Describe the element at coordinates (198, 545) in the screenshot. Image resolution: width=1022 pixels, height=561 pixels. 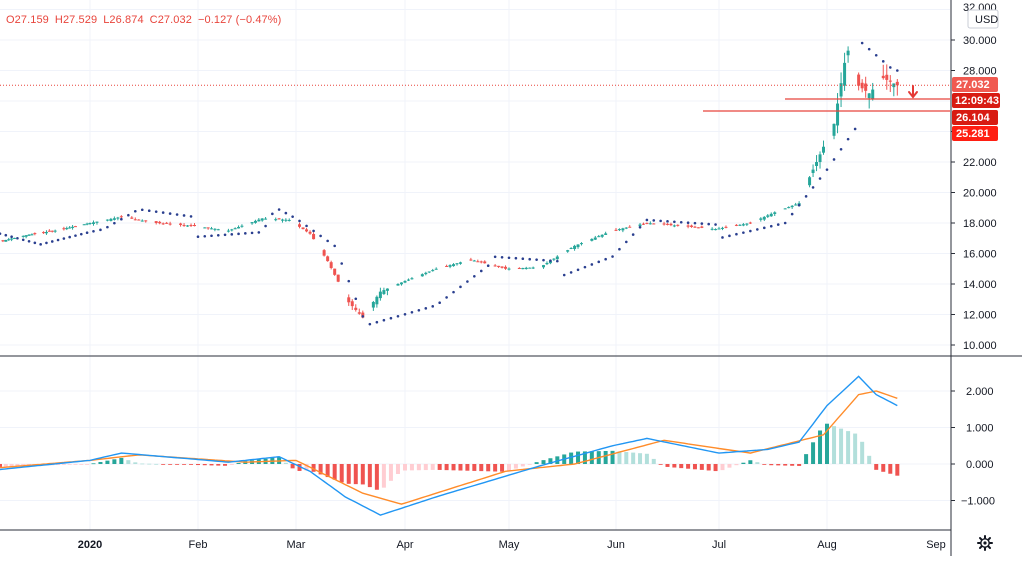
I see `time-axis-label: Feb` at that location.